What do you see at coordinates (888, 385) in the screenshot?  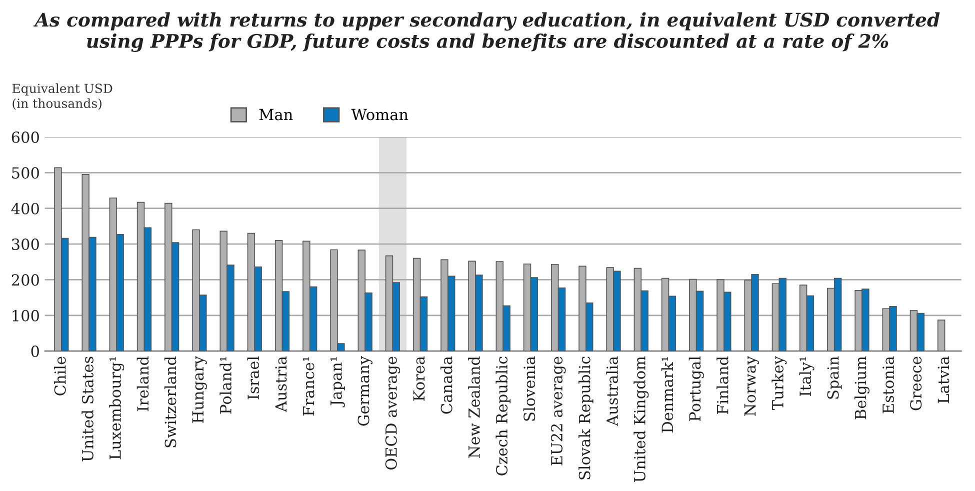 I see `x-tick-label: Estonia` at bounding box center [888, 385].